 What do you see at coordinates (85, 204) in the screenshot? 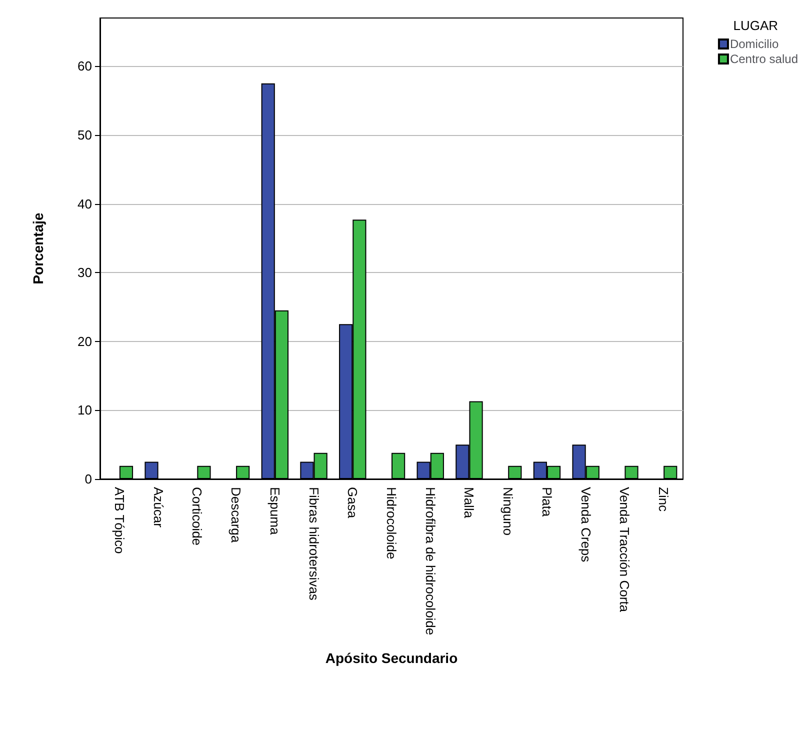
I see `y-tick-label: 40` at bounding box center [85, 204].